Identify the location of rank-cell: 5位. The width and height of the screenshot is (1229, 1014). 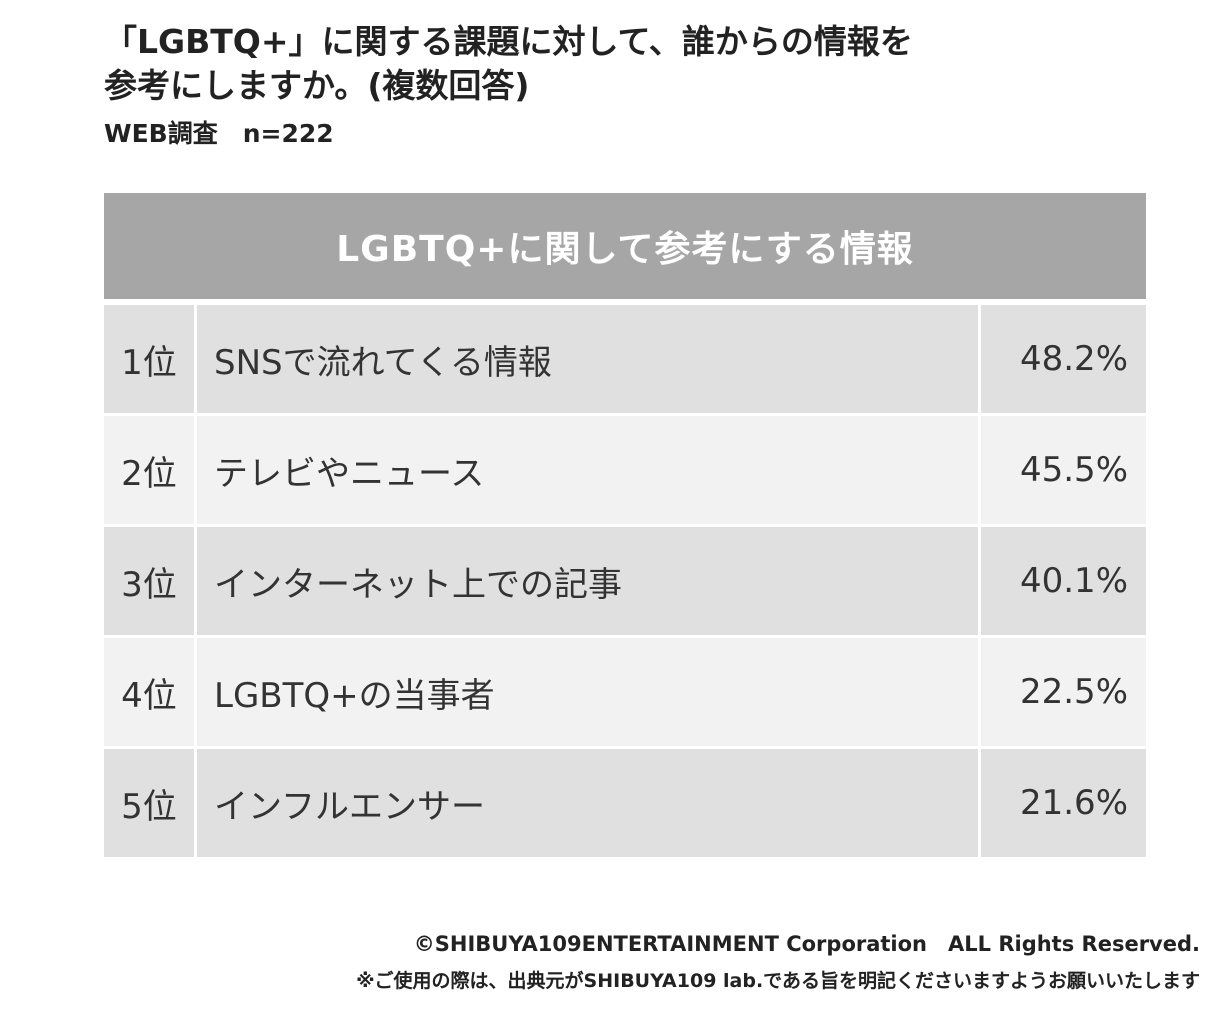
(150, 803).